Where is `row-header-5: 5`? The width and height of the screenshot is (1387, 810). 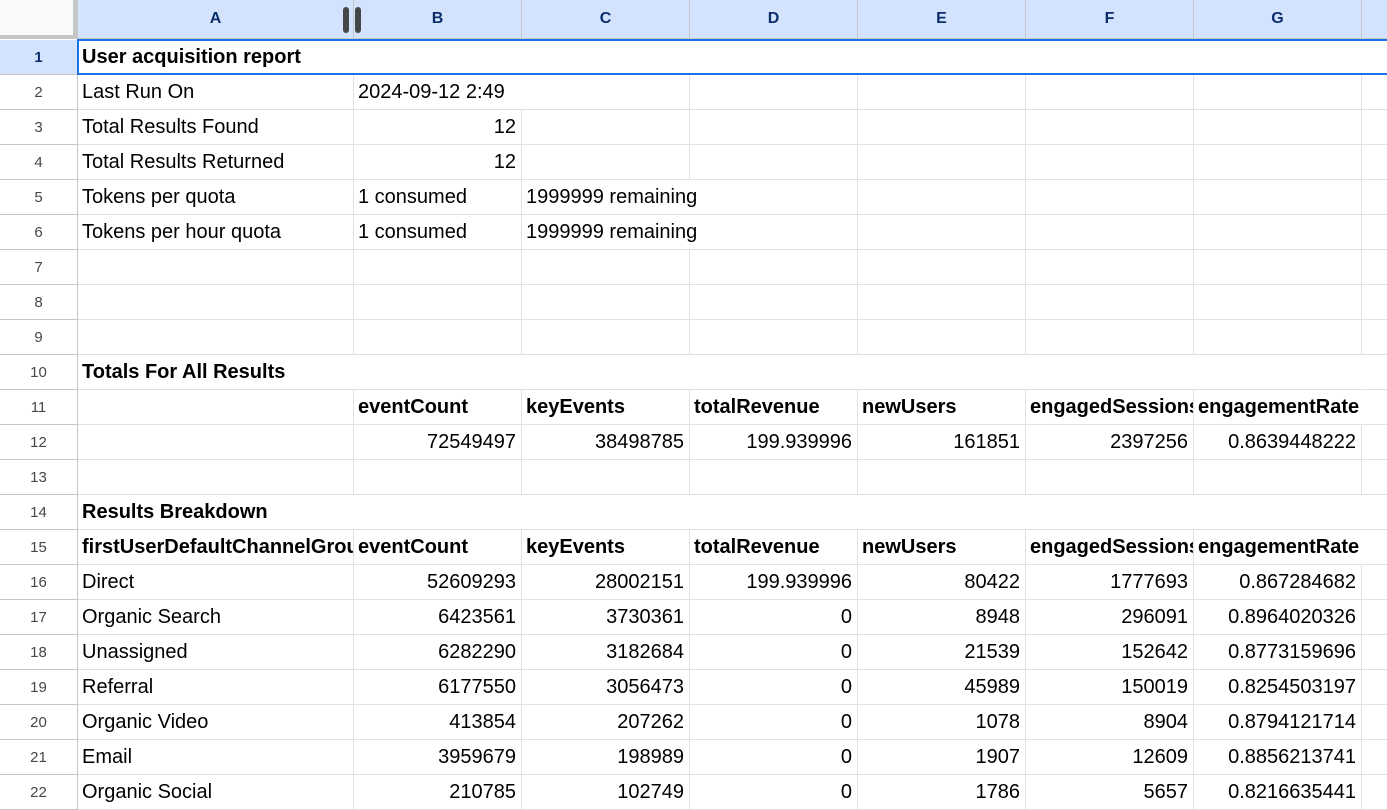
row-header-5: 5 is located at coordinates (39, 197).